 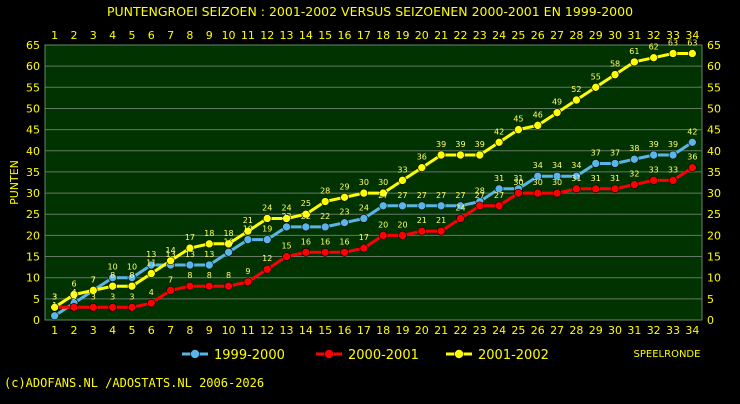 What do you see at coordinates (654, 330) in the screenshot?
I see `x-tick-label-bottom: 32` at bounding box center [654, 330].